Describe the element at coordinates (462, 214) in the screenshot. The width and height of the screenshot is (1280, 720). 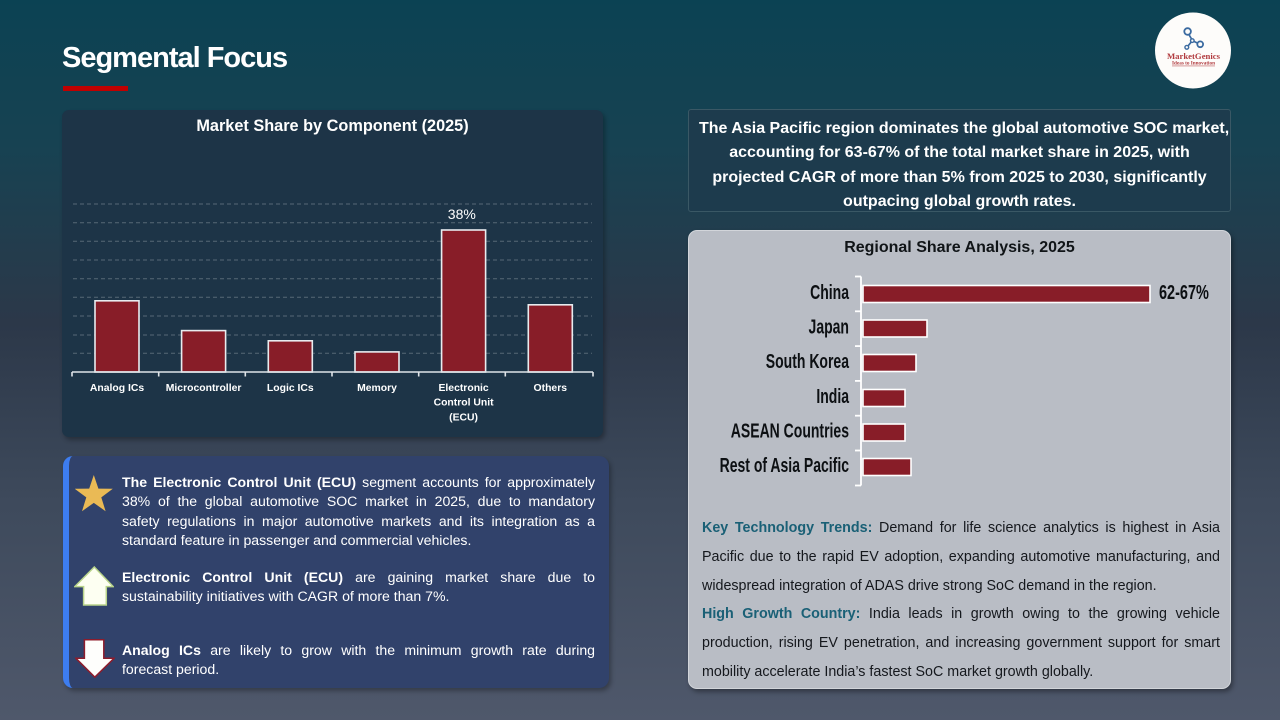
I see `svg-text: 38%` at that location.